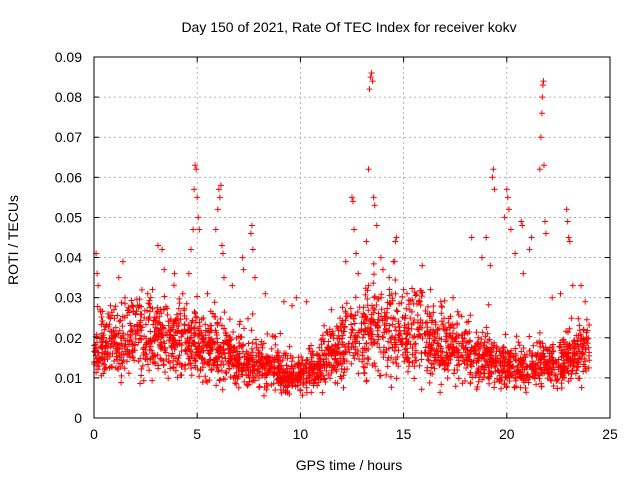  What do you see at coordinates (197, 434) in the screenshot?
I see `x-tick-label: 5` at bounding box center [197, 434].